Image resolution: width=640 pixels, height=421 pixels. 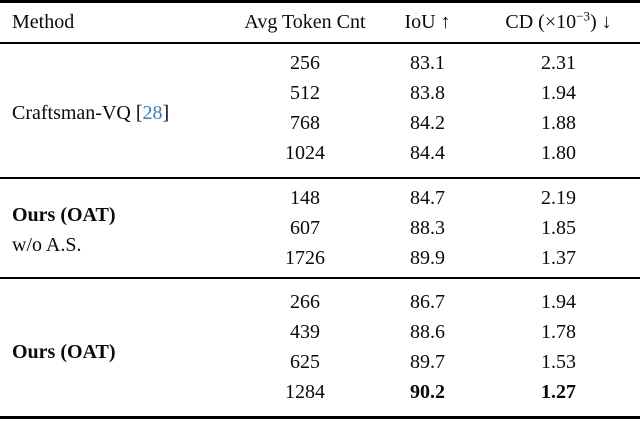 What do you see at coordinates (583, 16) in the screenshot?
I see `cd-exponent: −3` at bounding box center [583, 16].